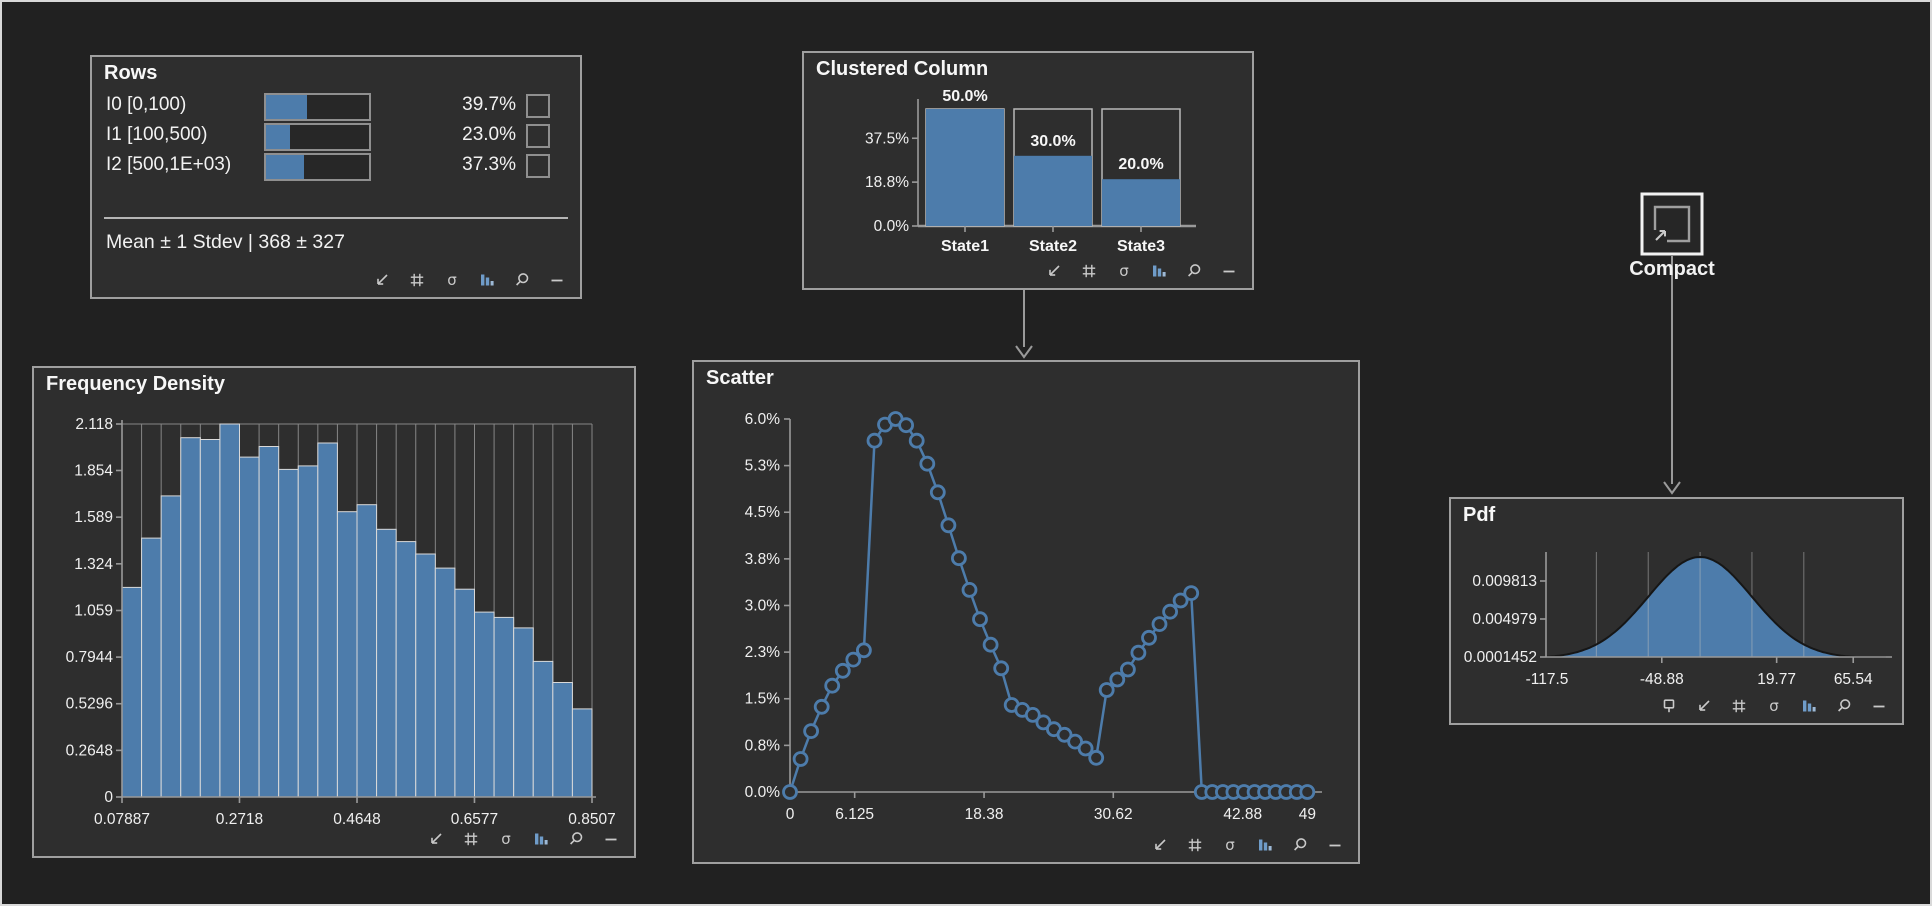 This screenshot has width=1932, height=906. Describe the element at coordinates (89, 704) in the screenshot. I see `svg-text: 0.5296` at that location.